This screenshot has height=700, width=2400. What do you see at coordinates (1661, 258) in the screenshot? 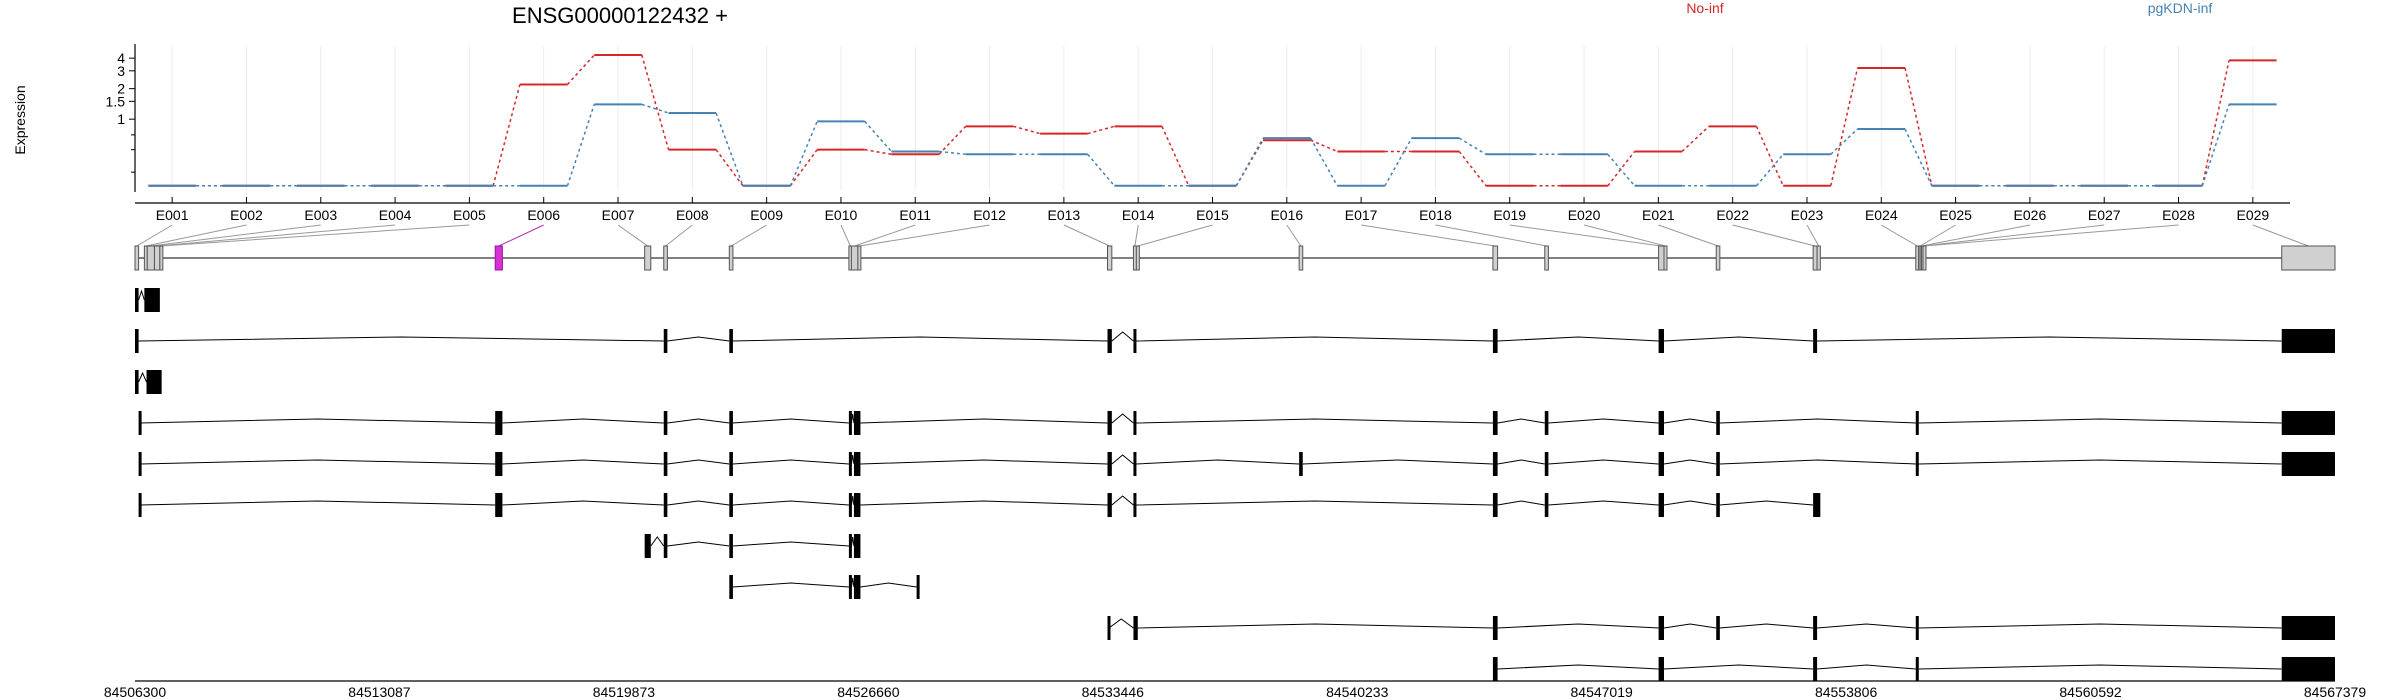
I see `gene-exon-E019` at bounding box center [1661, 258].